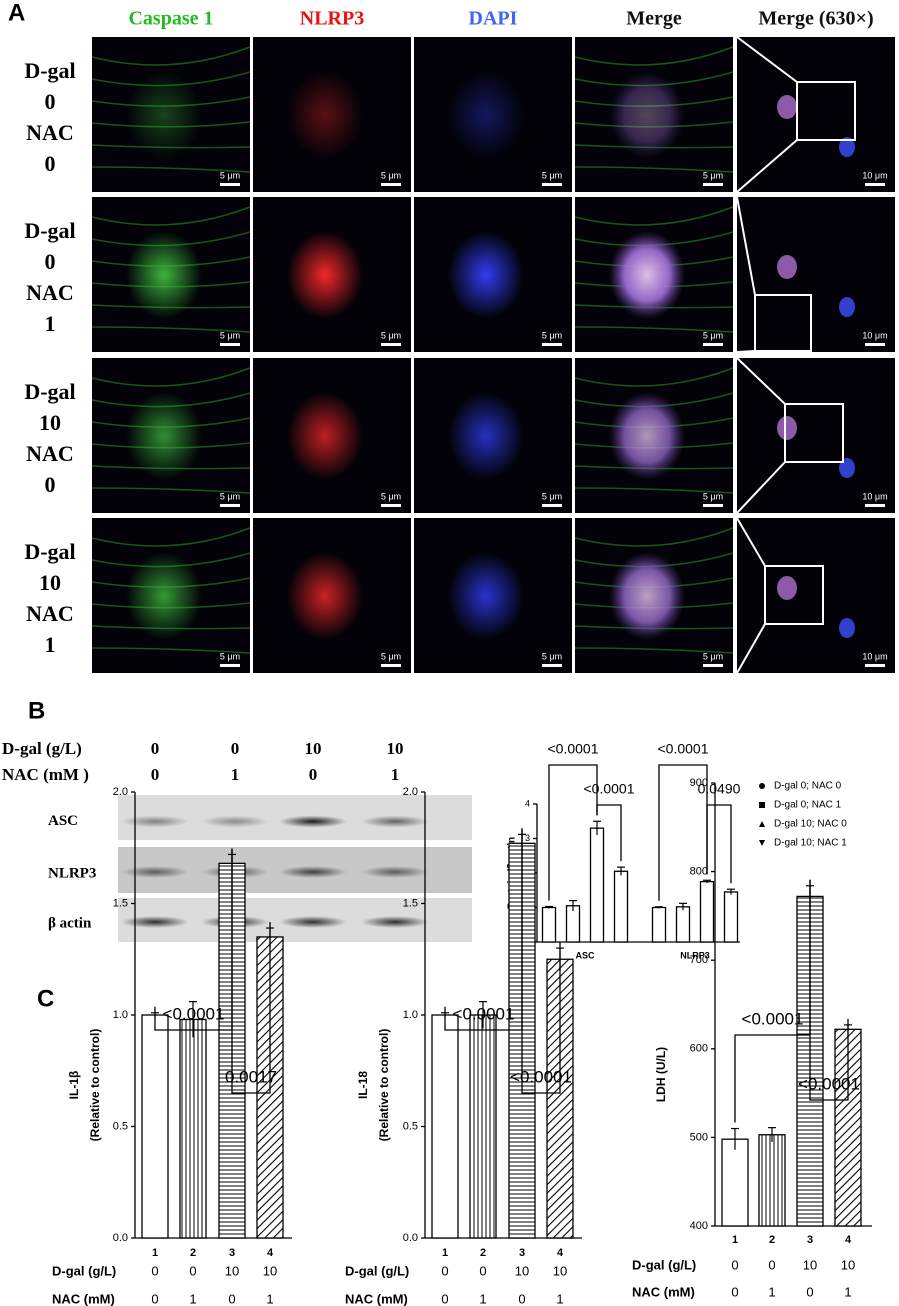 Image resolution: width=899 pixels, height=1306 pixels. Describe the element at coordinates (699, 960) in the screenshot. I see `y-tick-label: 700` at that location.